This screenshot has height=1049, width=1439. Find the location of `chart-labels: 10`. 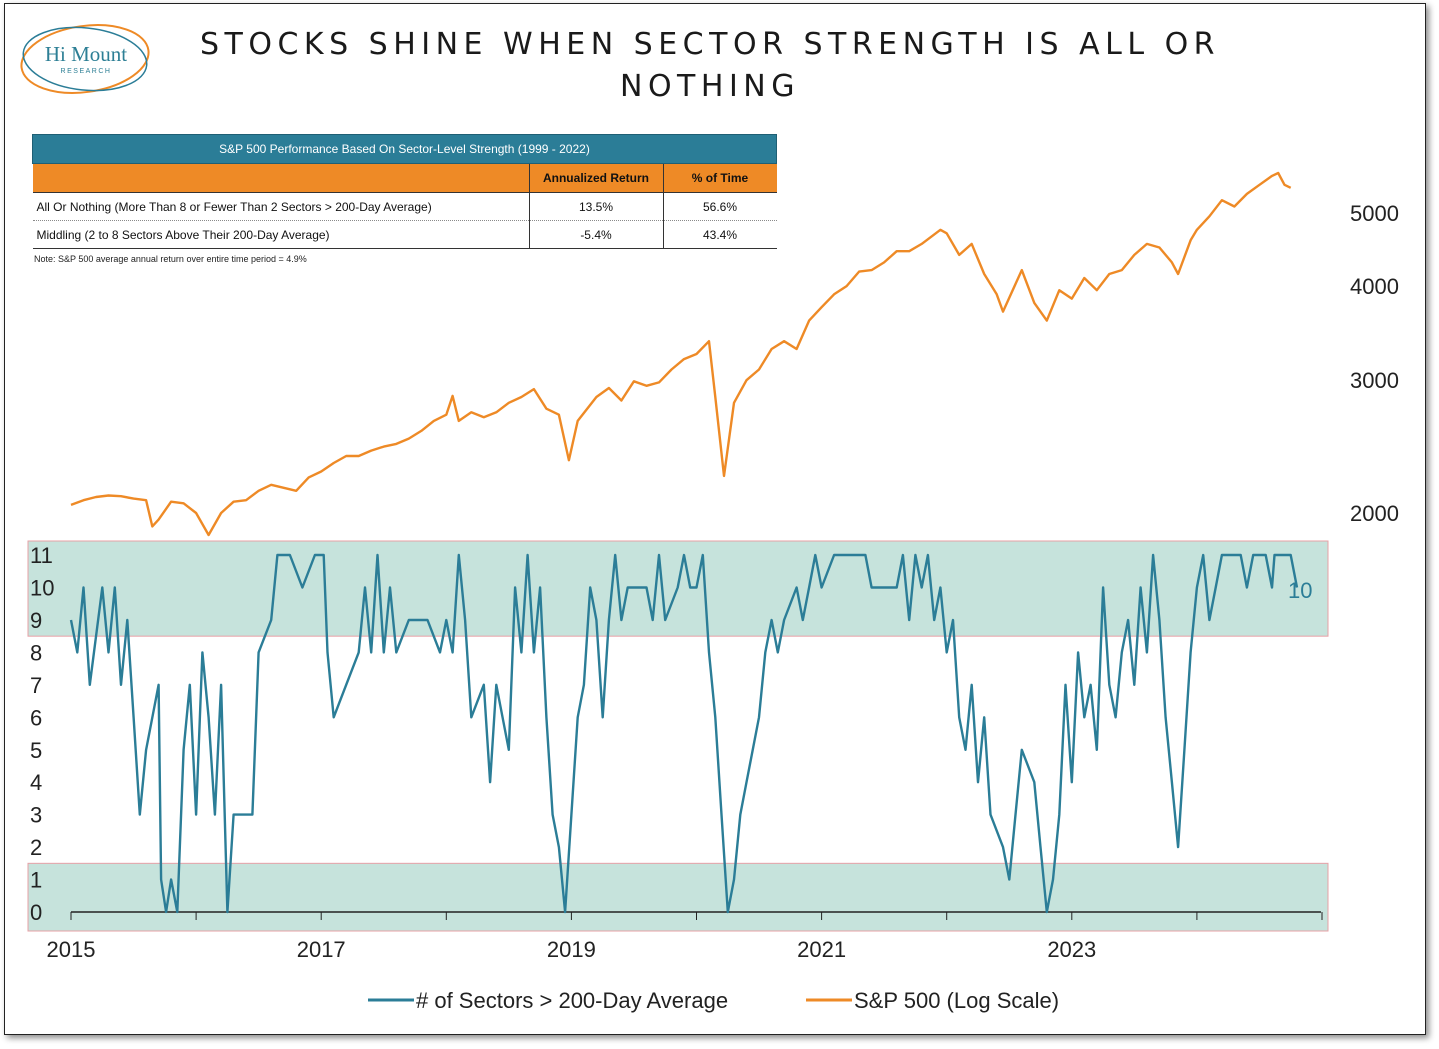

chart-labels: 10 is located at coordinates (1300, 590).